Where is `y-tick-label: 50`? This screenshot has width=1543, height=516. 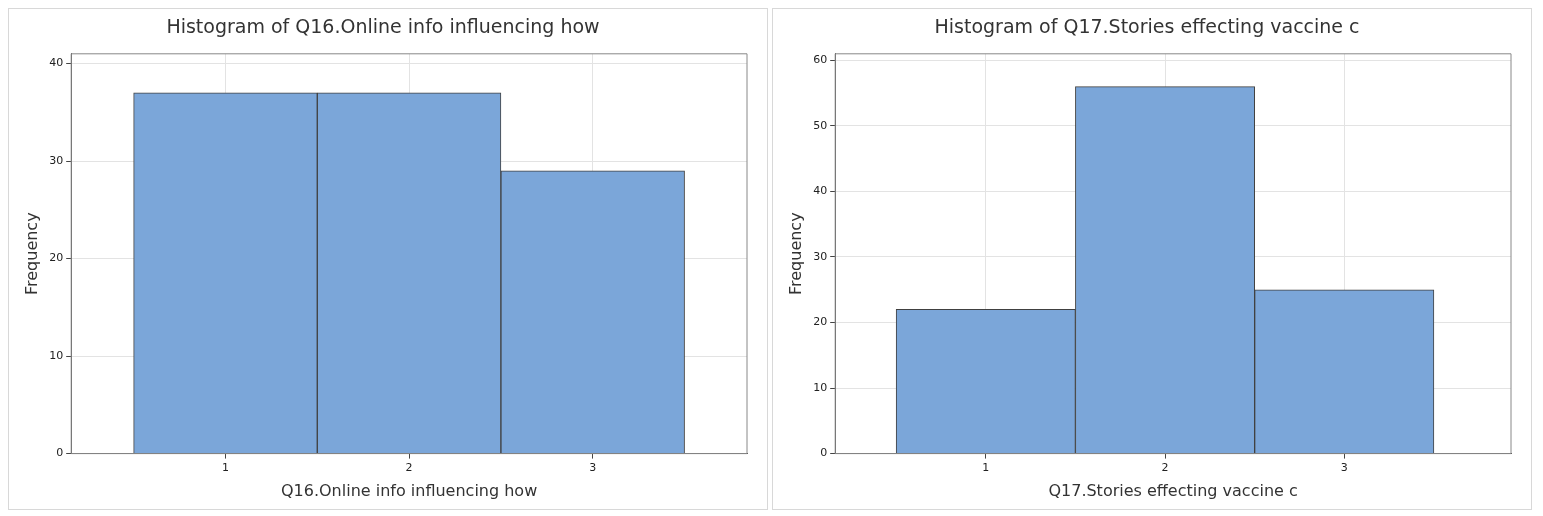 y-tick-label: 50 is located at coordinates (820, 125).